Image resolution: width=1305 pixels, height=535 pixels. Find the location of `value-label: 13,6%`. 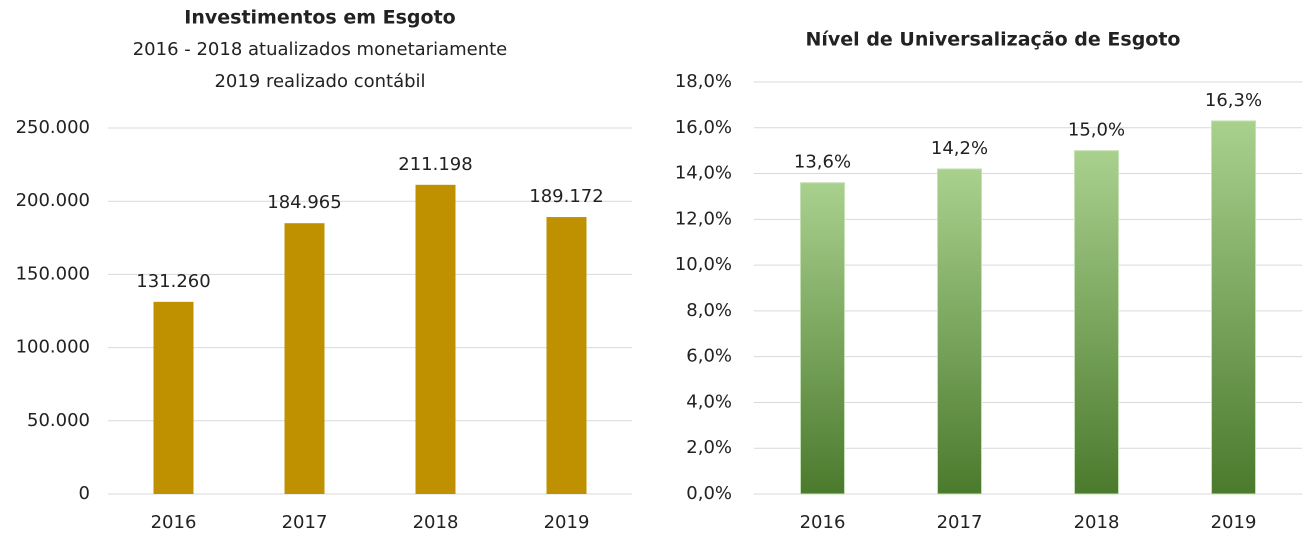

value-label: 13,6% is located at coordinates (822, 162).